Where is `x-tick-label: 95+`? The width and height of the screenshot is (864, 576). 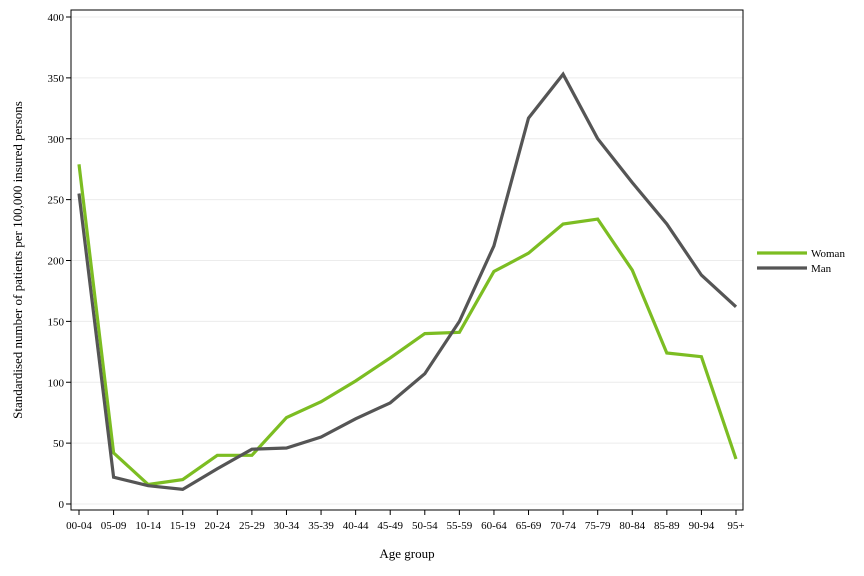
x-tick-label: 95+ is located at coordinates (735, 526).